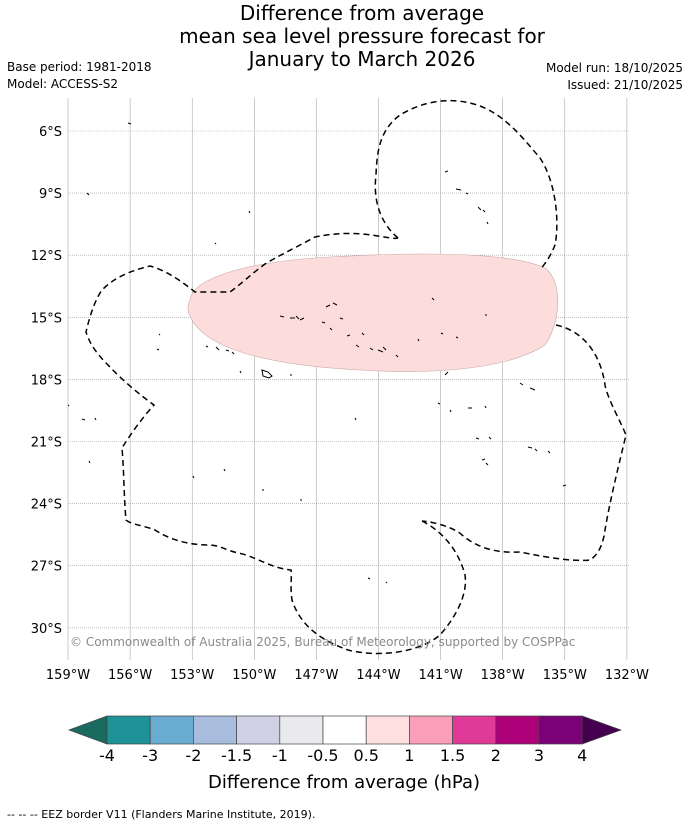 The height and width of the screenshot is (827, 690). What do you see at coordinates (280, 755) in the screenshot?
I see `colorbar-tick: -1` at bounding box center [280, 755].